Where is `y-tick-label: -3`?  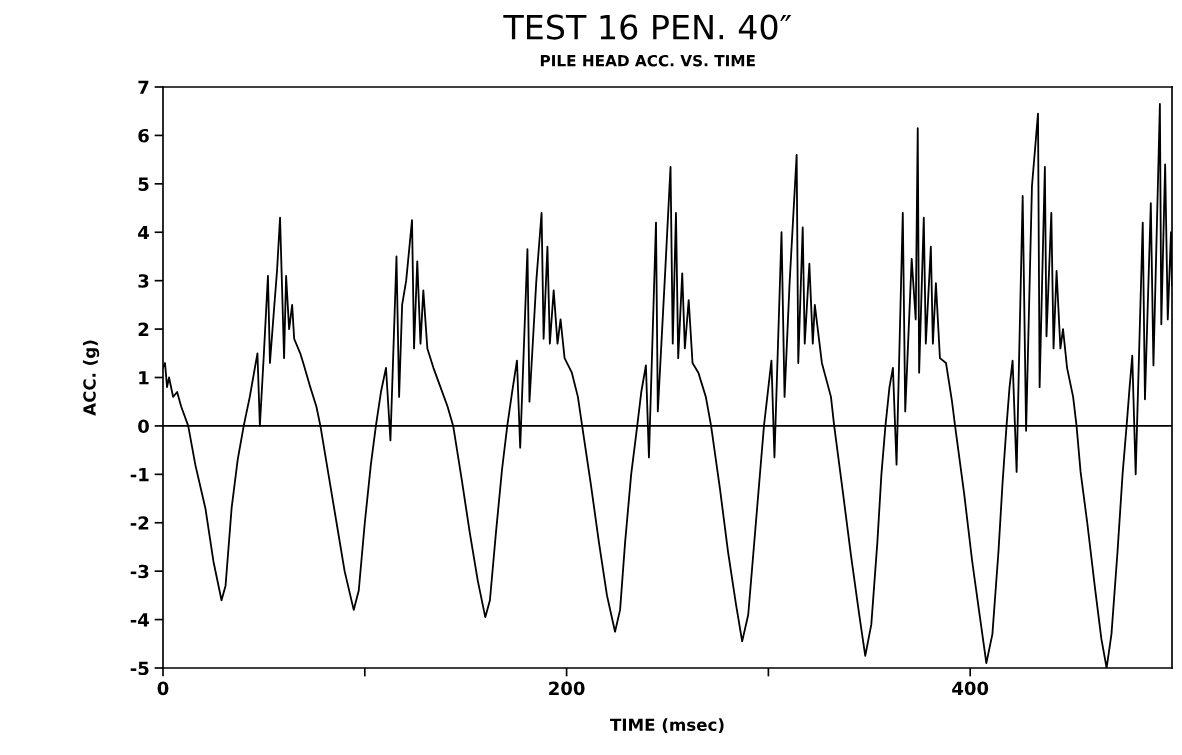
y-tick-label: -3 is located at coordinates (139, 571).